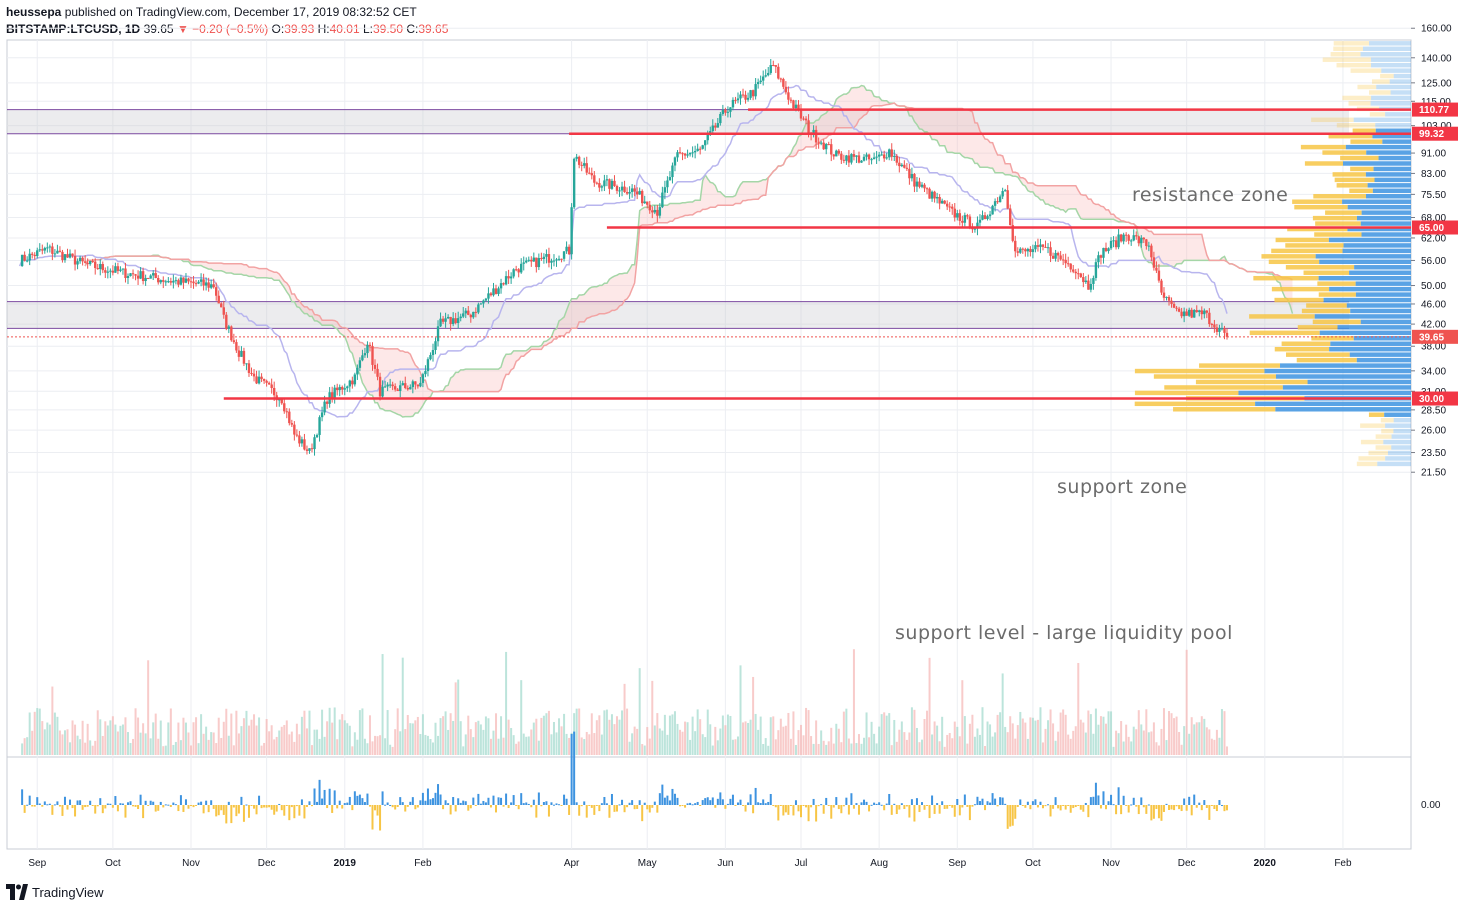 The image size is (1468, 913). Describe the element at coordinates (73, 29) in the screenshot. I see `symbol-label: BITSTAMP:LTCUSD, 1D` at that location.